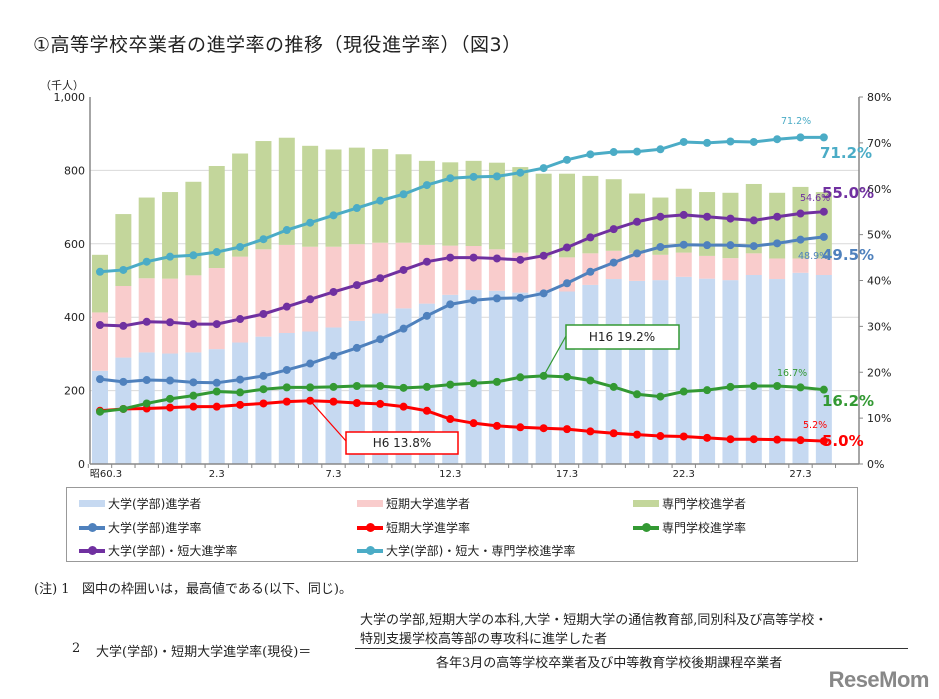 The width and height of the screenshot is (939, 699). I want to click on x-tick-label: 7.3, so click(334, 474).